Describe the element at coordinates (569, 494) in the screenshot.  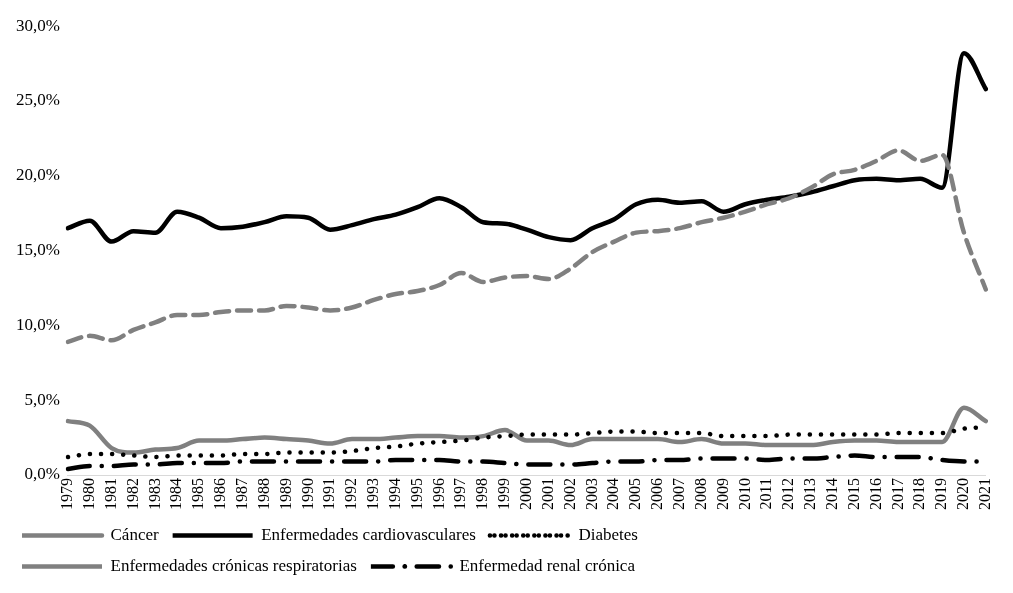
I see `x-tick-label: 2002` at that location.